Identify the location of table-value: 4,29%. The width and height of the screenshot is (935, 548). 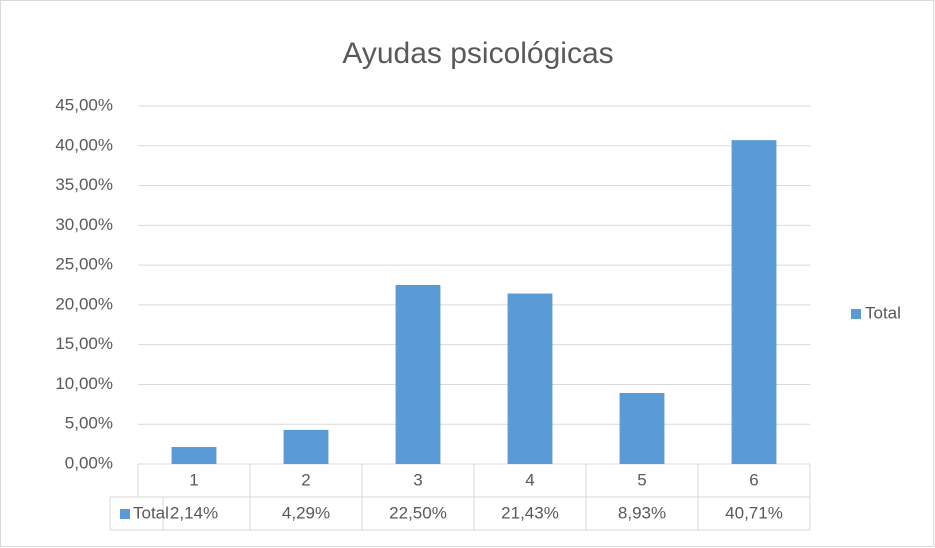
(306, 512).